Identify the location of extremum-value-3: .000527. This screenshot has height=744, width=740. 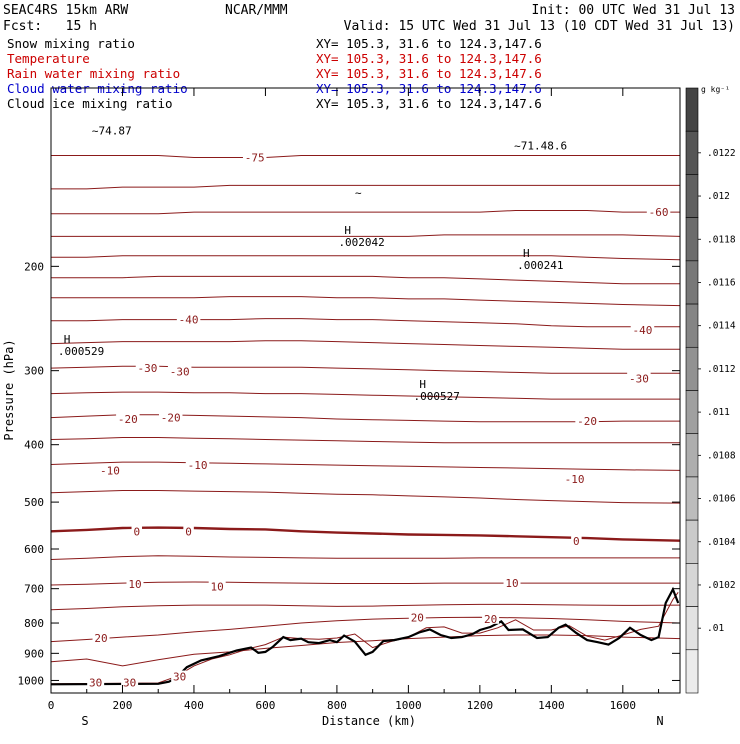
(437, 396).